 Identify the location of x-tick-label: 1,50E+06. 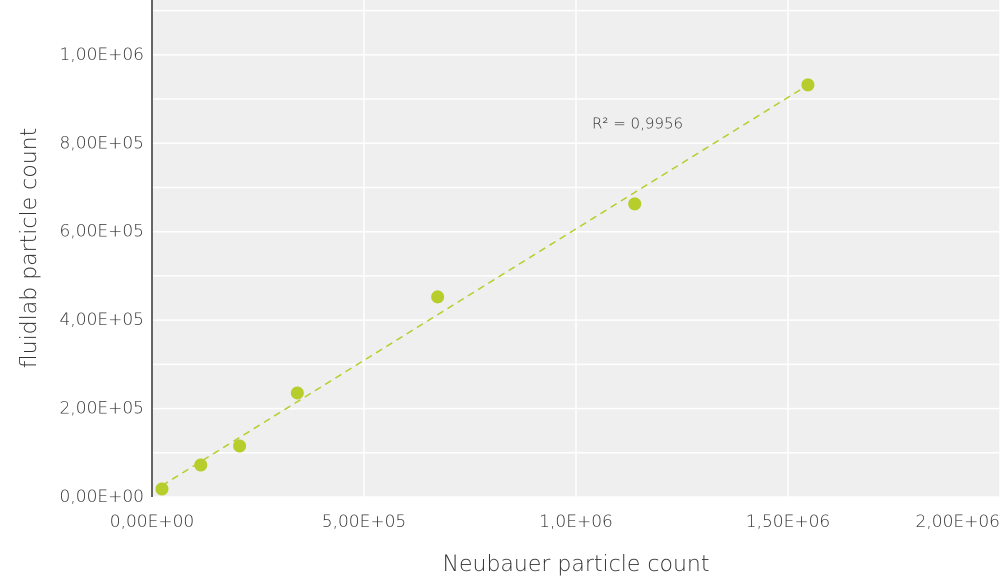
(788, 522).